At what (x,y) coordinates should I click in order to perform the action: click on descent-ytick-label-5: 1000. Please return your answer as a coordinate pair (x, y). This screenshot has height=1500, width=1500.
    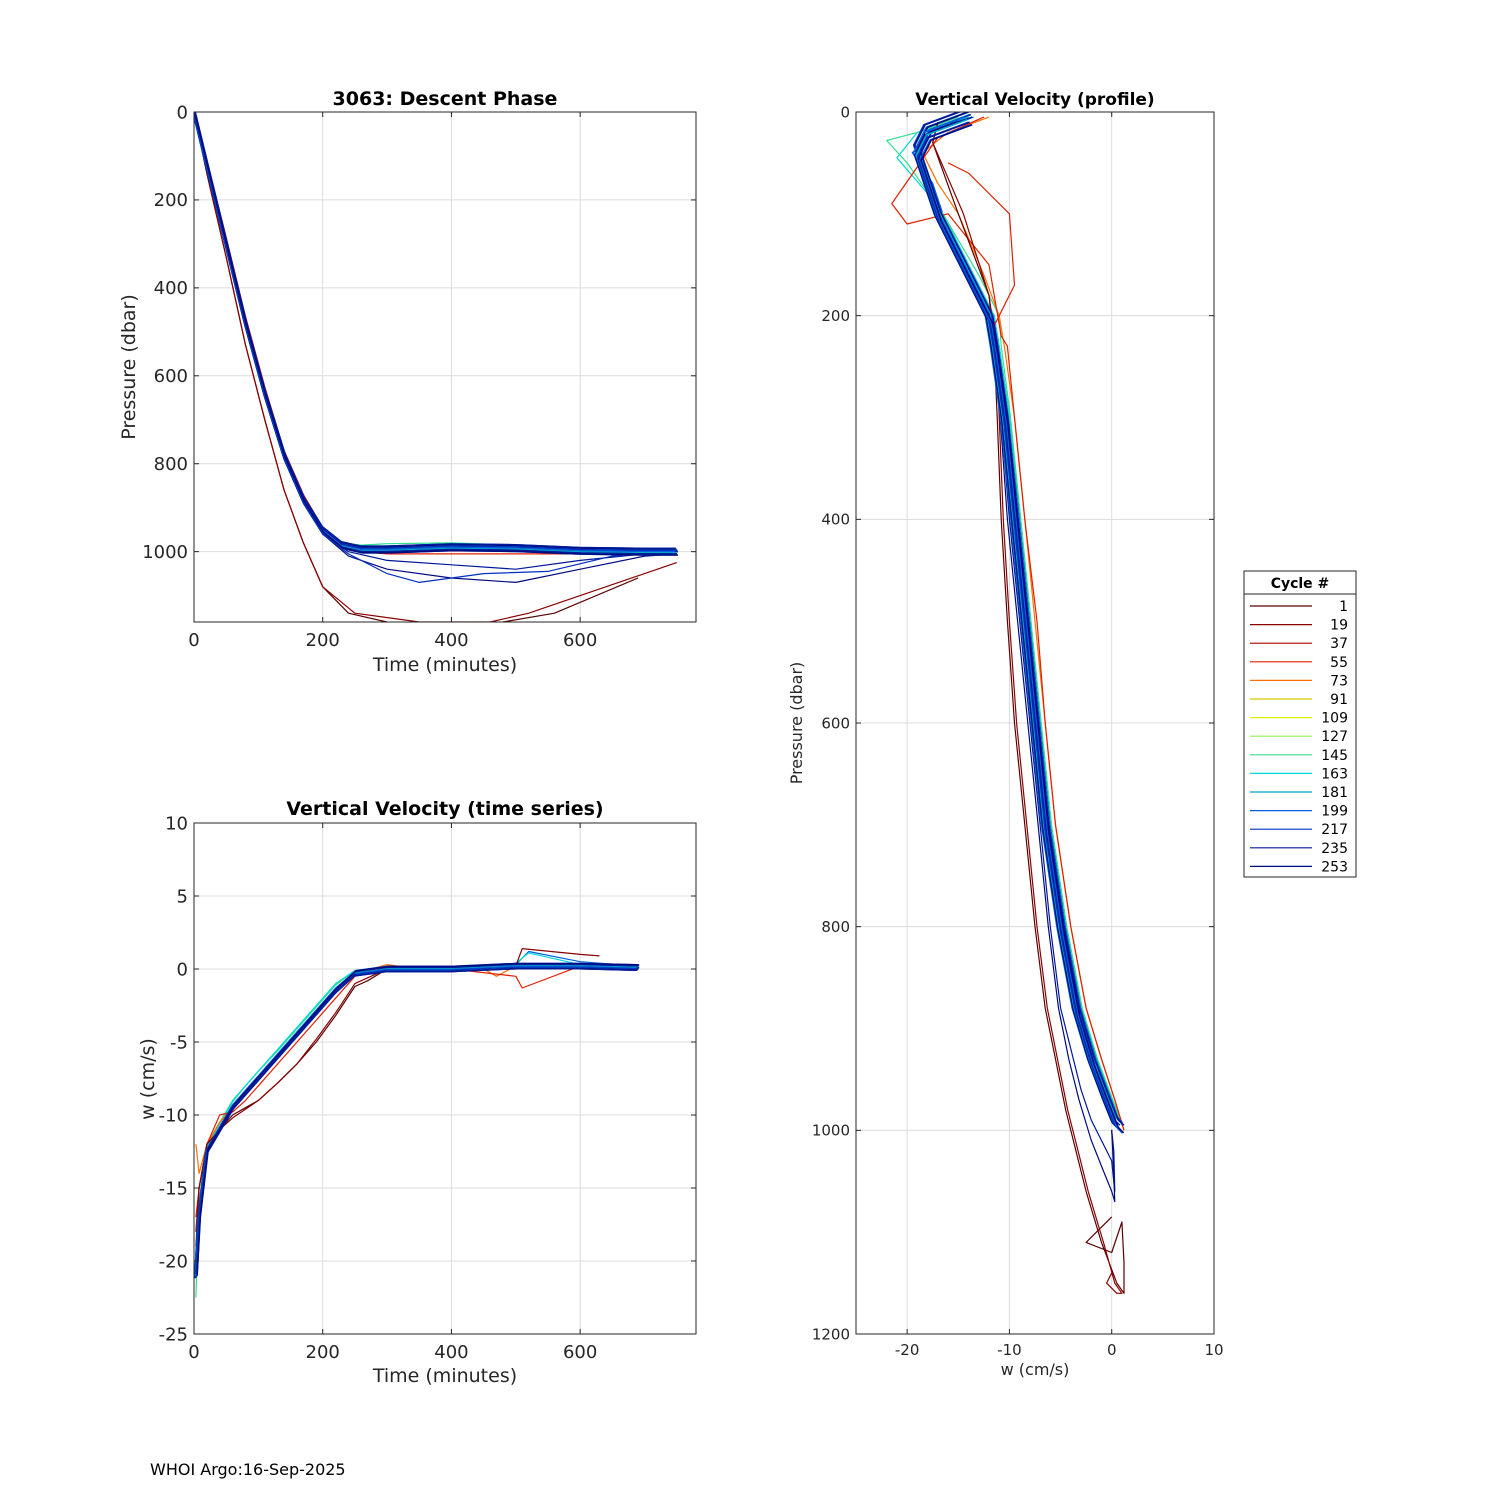
    Looking at the image, I should click on (165, 552).